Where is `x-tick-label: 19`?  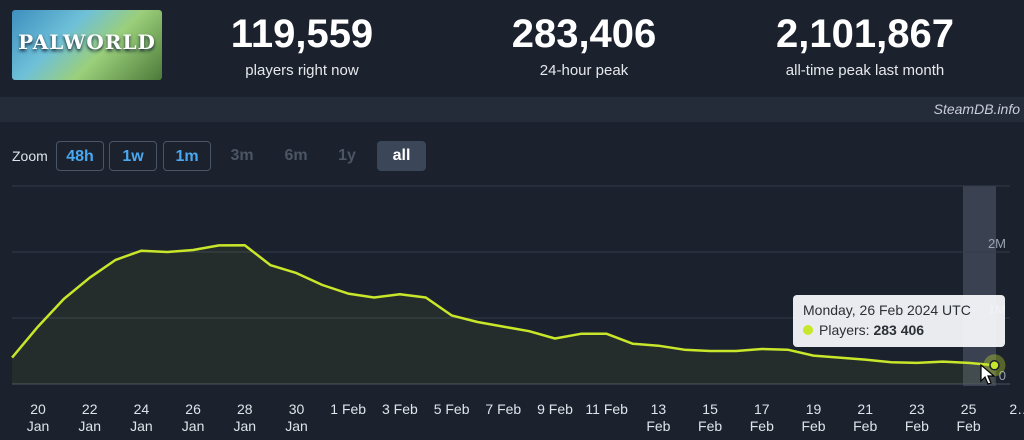
x-tick-label: 19 is located at coordinates (814, 409).